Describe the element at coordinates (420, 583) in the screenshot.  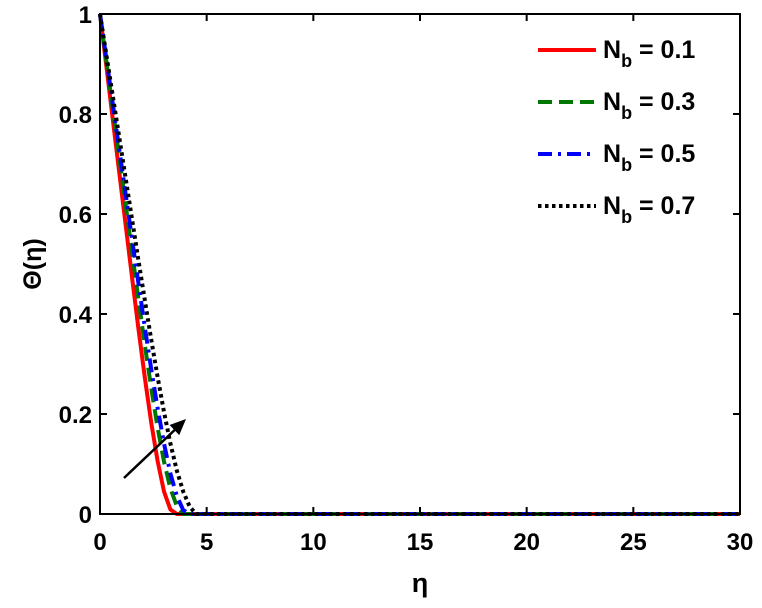
I see `x-axis-label: η` at that location.